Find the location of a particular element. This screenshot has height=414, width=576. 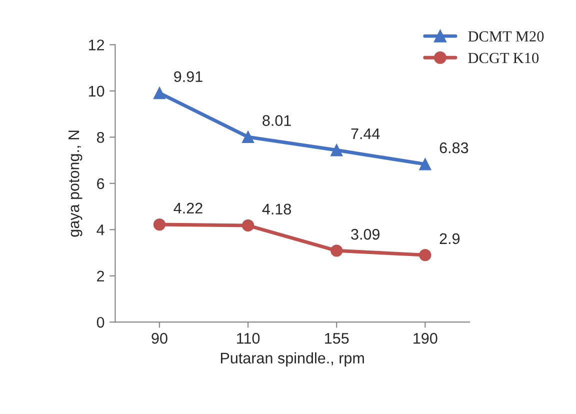

data-label: 2.9 is located at coordinates (450, 238).